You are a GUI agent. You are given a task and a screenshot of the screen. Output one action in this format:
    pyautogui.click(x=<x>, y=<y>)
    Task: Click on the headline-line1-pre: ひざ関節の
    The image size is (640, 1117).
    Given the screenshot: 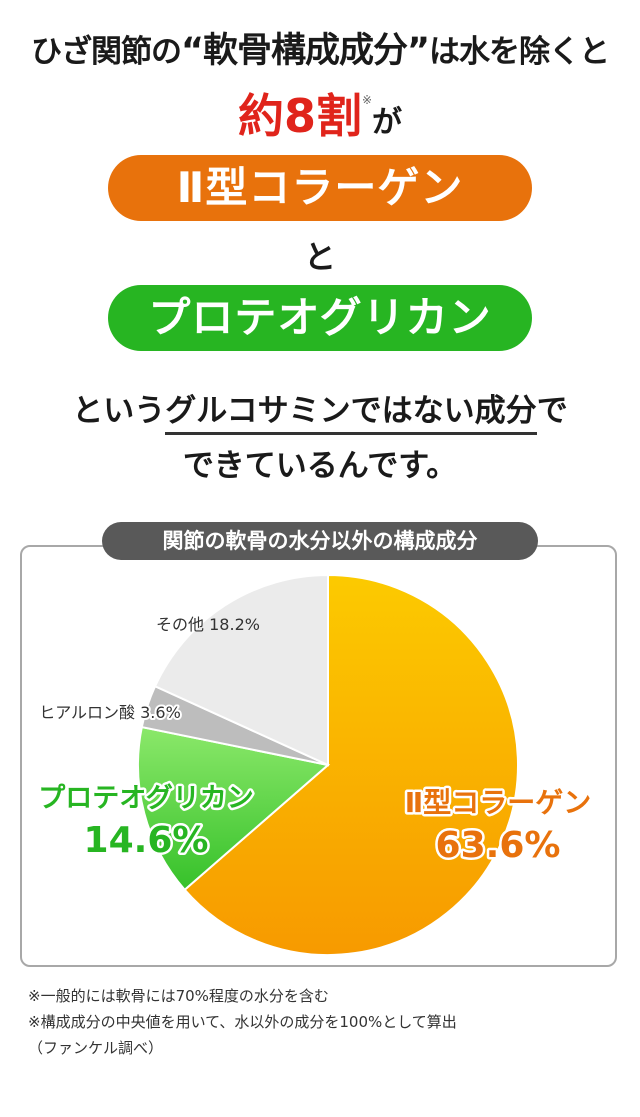 What is the action you would take?
    pyautogui.click(x=106, y=52)
    